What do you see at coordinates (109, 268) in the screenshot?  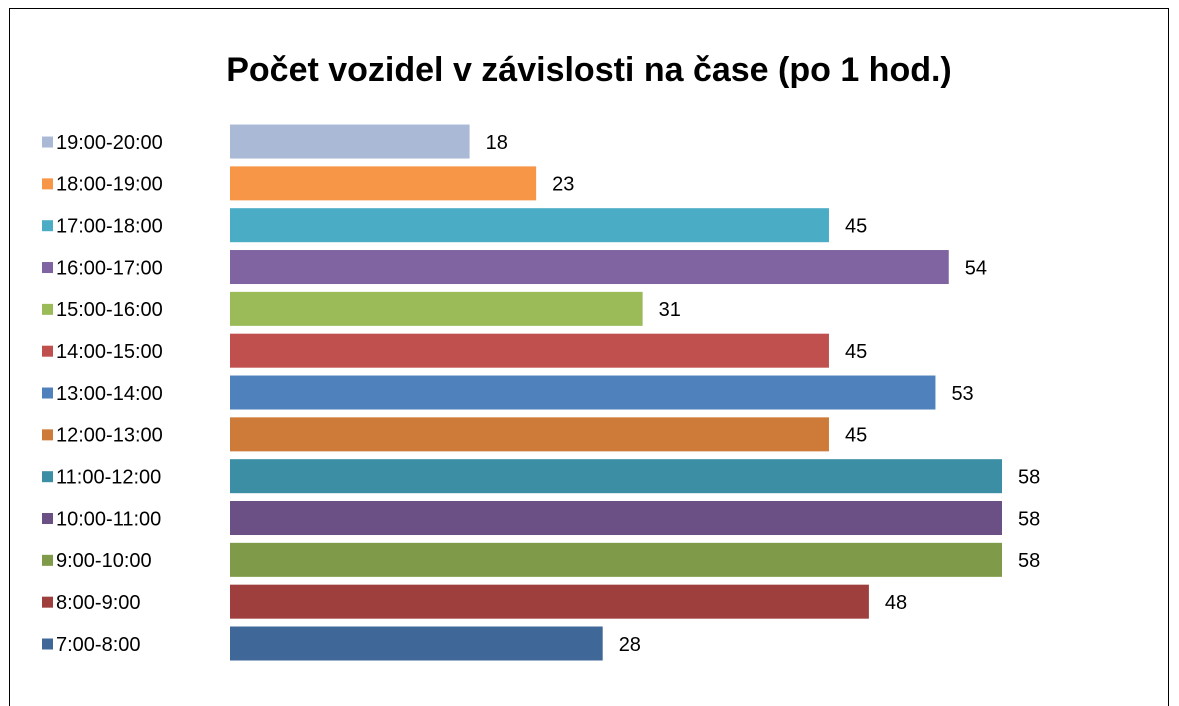 I see `legend-label: 16:00-17:00` at bounding box center [109, 268].